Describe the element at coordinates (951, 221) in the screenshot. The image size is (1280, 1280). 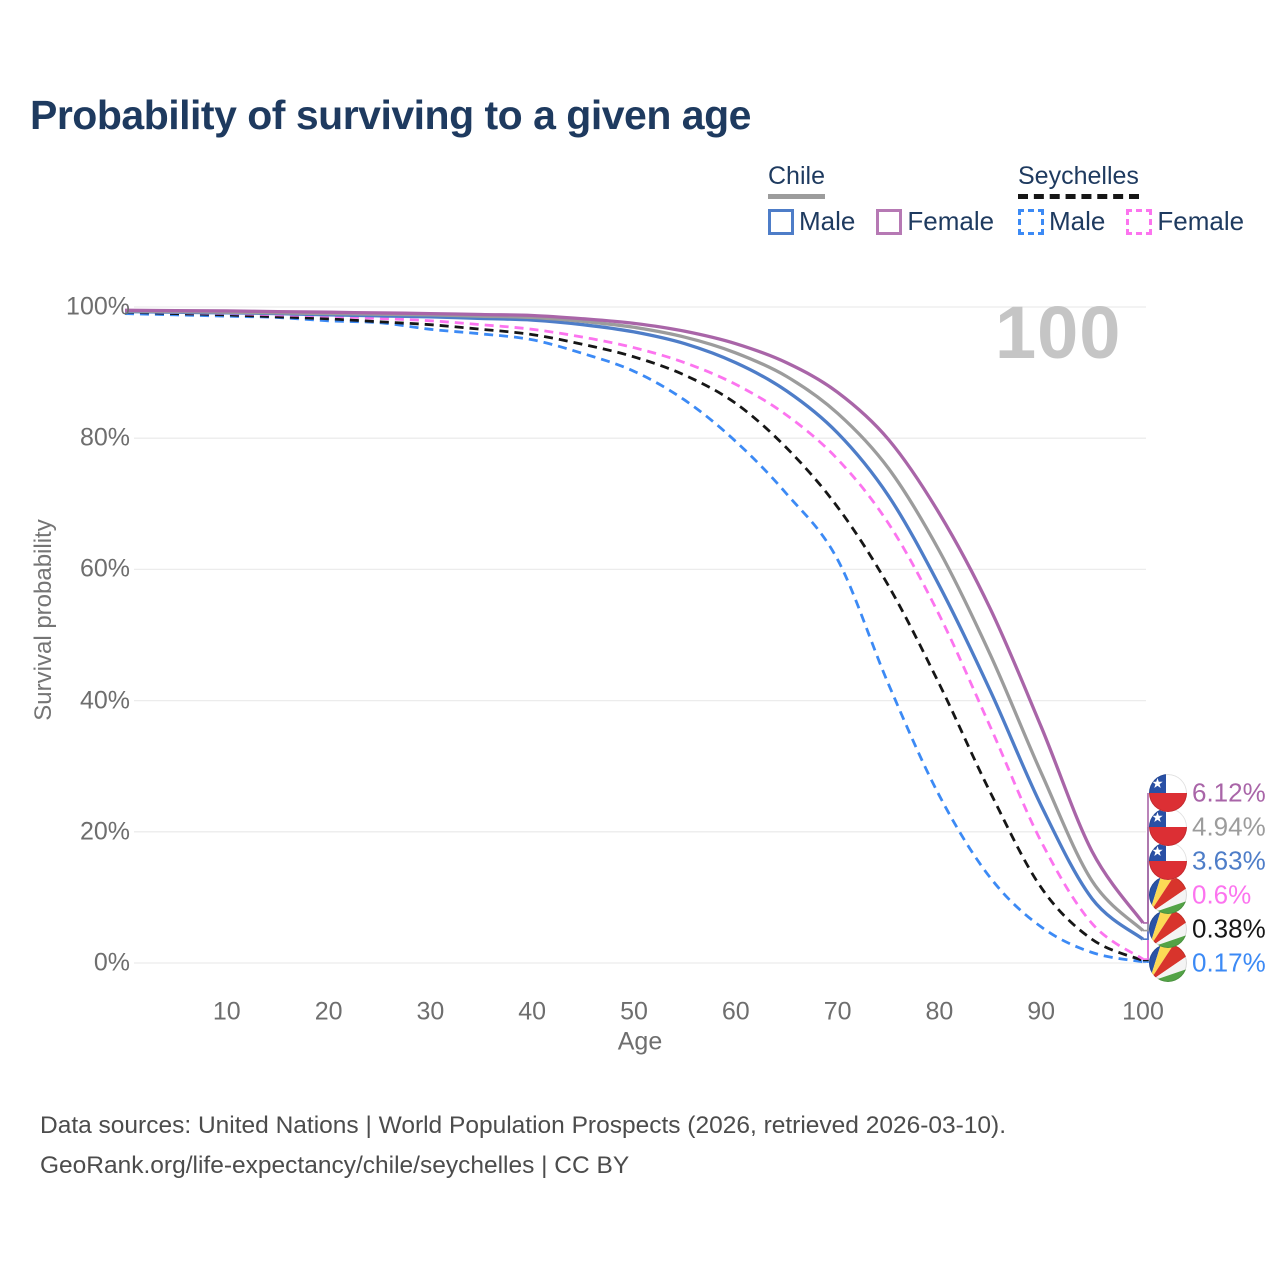
I see `legend-label-chile-female: Female` at that location.